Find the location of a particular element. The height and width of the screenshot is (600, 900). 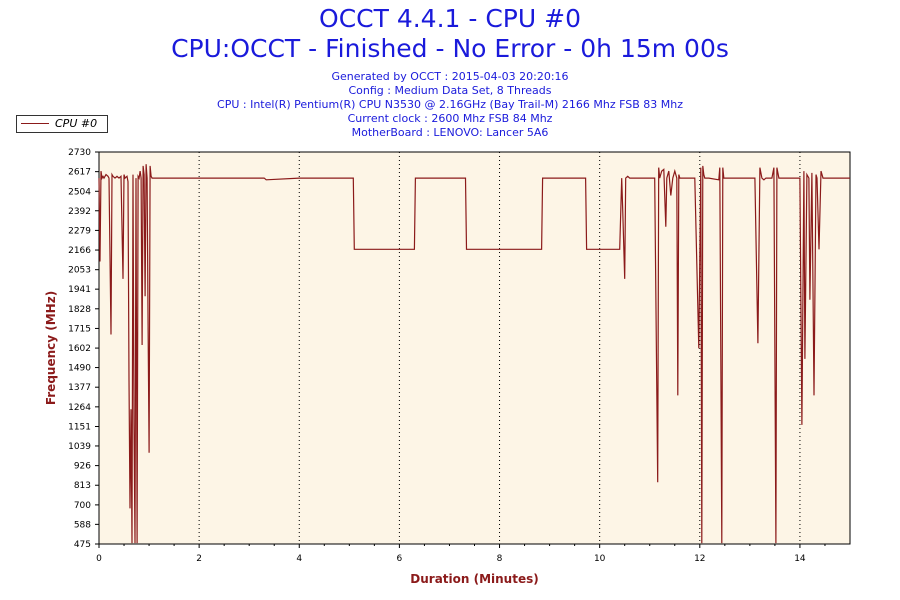

y-tick-label-1: 588 is located at coordinates (82, 525).